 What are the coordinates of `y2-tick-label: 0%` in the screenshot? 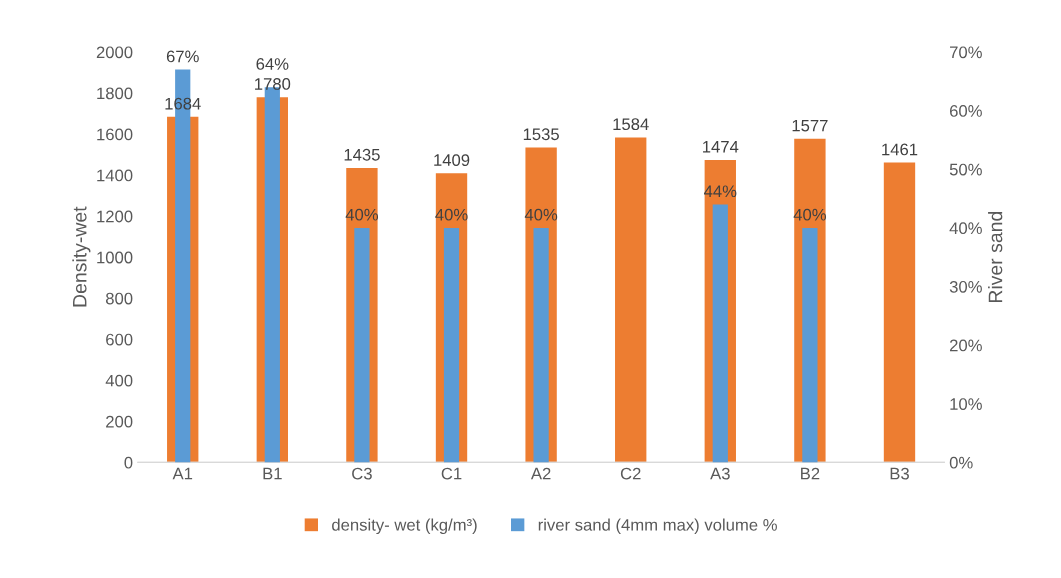 It's located at (961, 462).